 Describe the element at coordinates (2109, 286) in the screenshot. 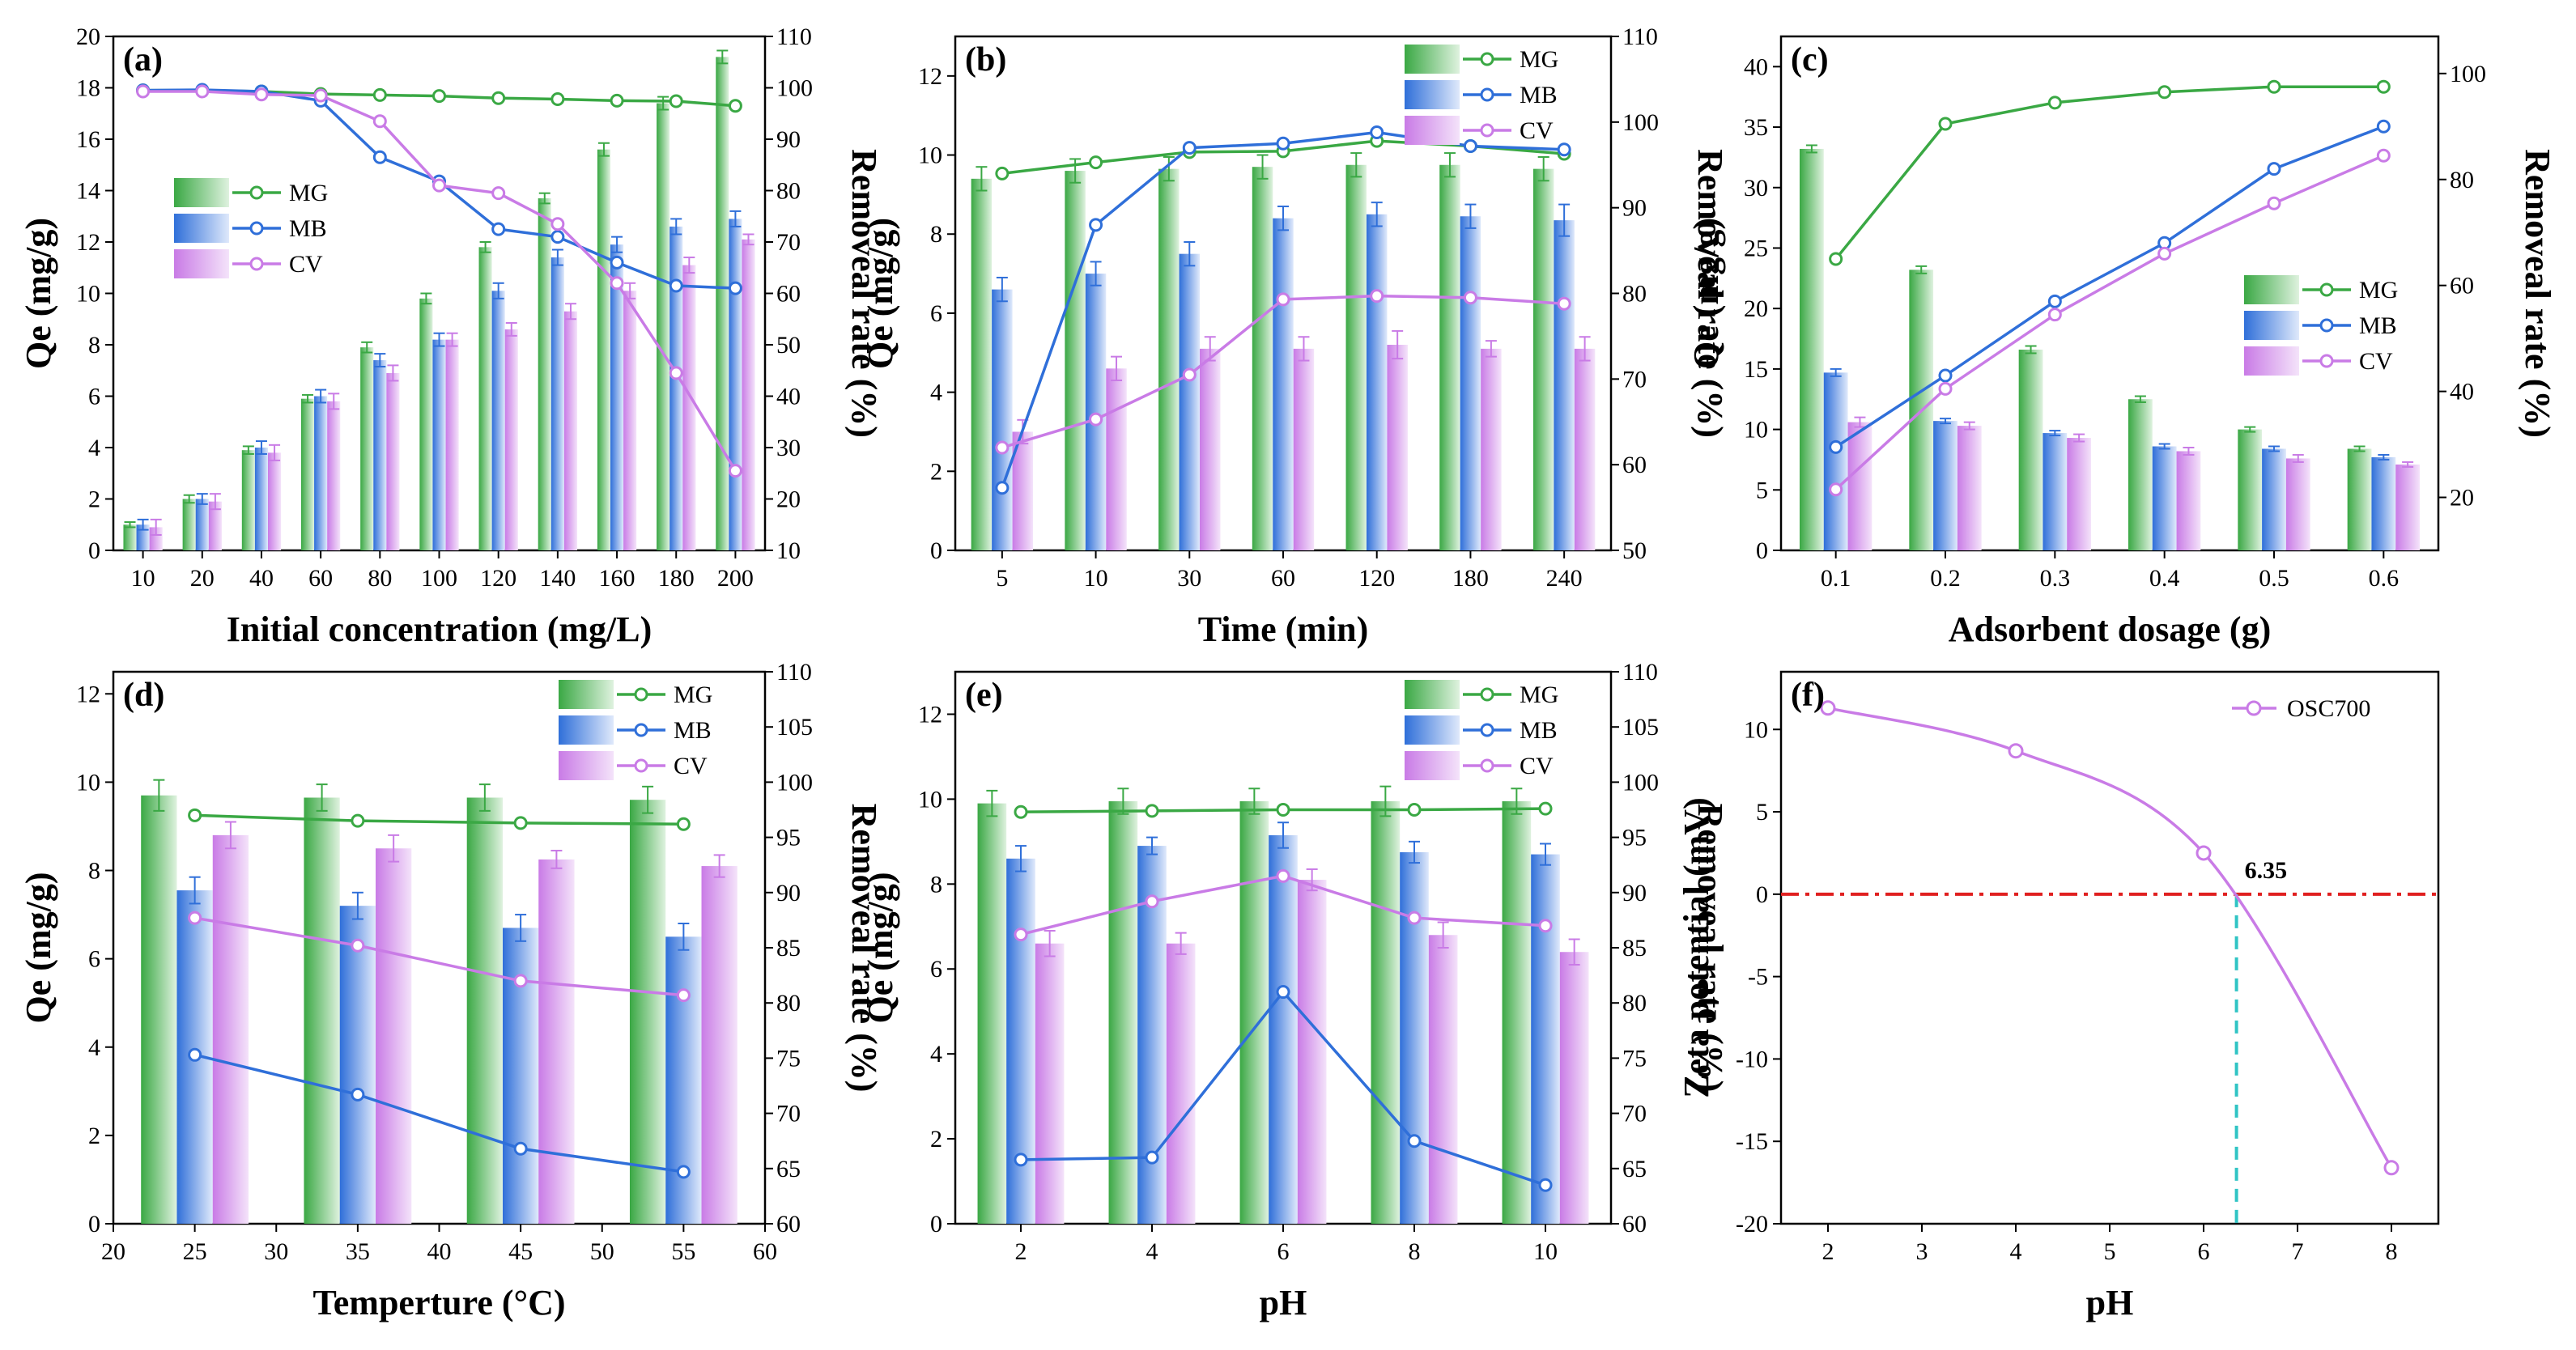

I see `line-MB` at that location.